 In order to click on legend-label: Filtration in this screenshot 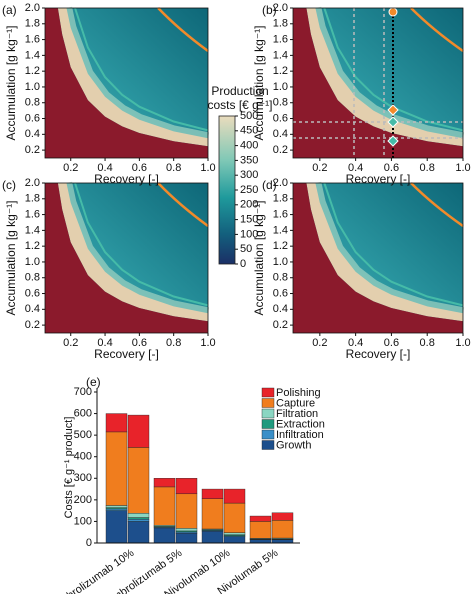, I will do `click(297, 414)`.